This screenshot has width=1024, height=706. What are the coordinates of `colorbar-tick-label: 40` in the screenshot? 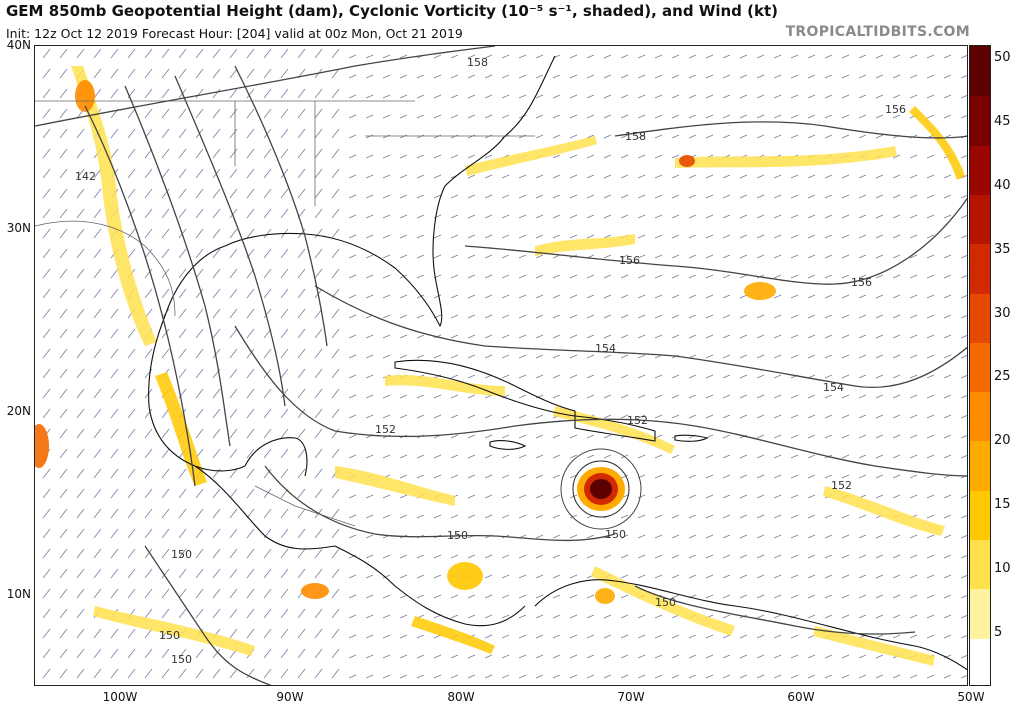 It's located at (1002, 185).